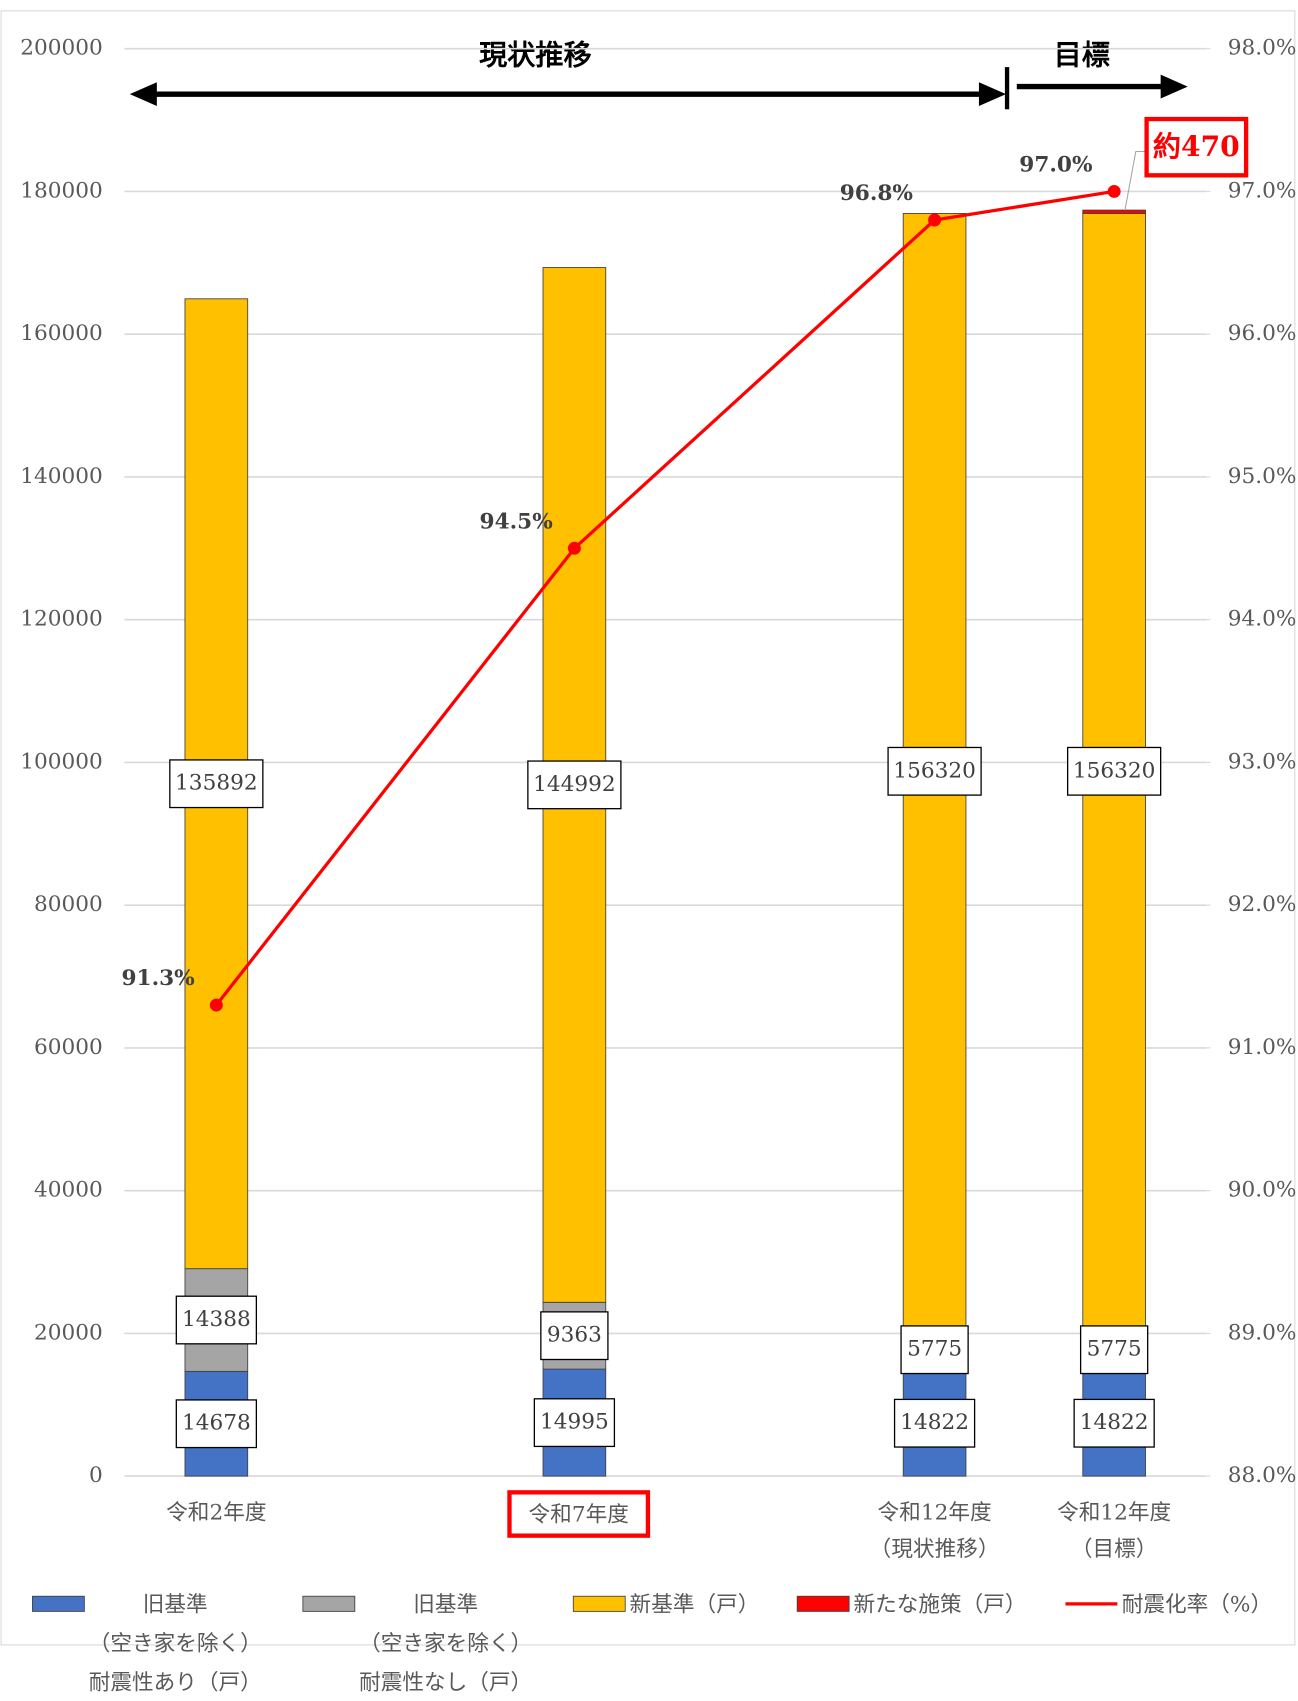  I want to click on y2-tick-label: 94.0%, so click(1262, 619).